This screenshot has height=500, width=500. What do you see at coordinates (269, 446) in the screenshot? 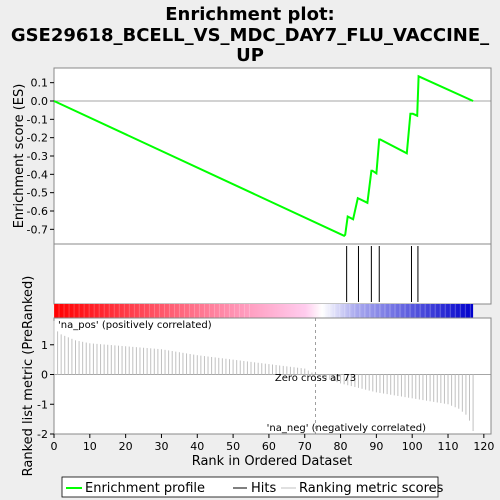
I see `x-tick-label: 60` at bounding box center [269, 446].